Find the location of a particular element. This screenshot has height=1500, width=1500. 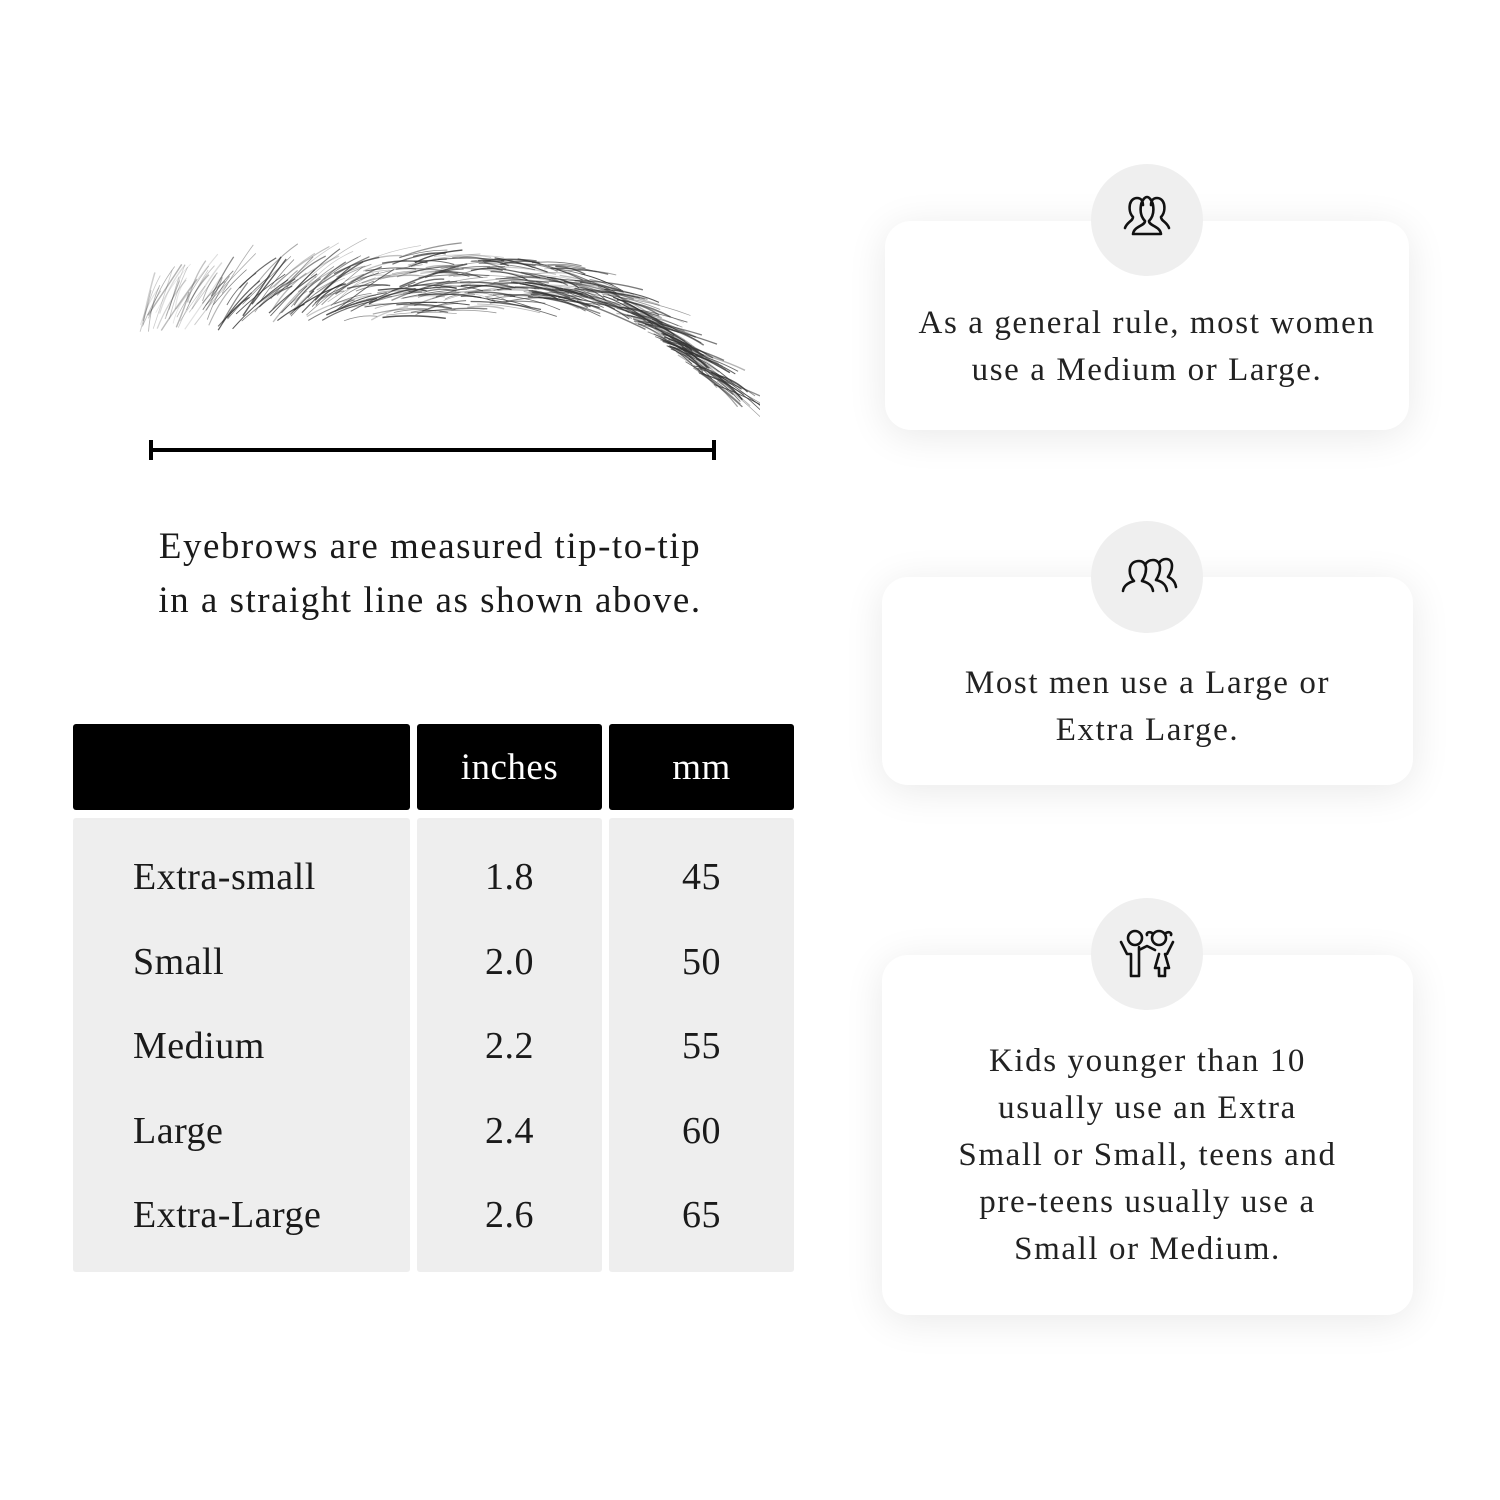

mm-value: 60 is located at coordinates (701, 1131).